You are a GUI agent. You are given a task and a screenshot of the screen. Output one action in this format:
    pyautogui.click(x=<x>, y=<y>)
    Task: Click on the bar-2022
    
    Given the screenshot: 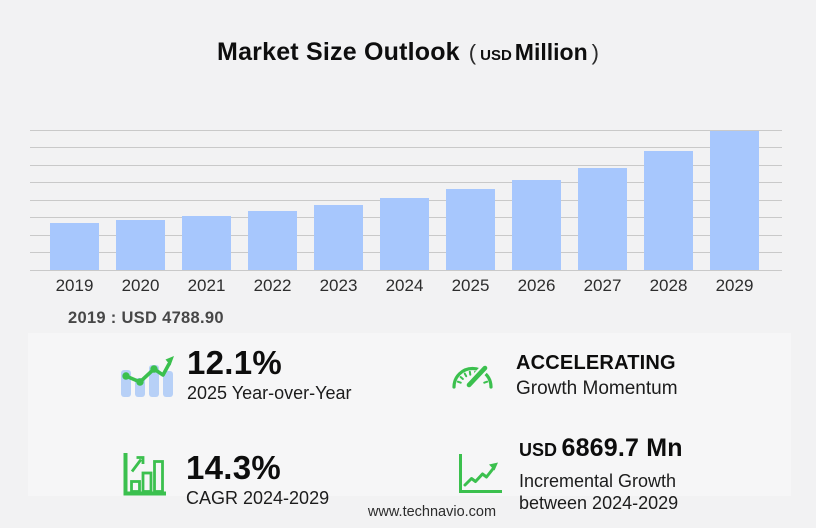 What is the action you would take?
    pyautogui.click(x=272, y=240)
    